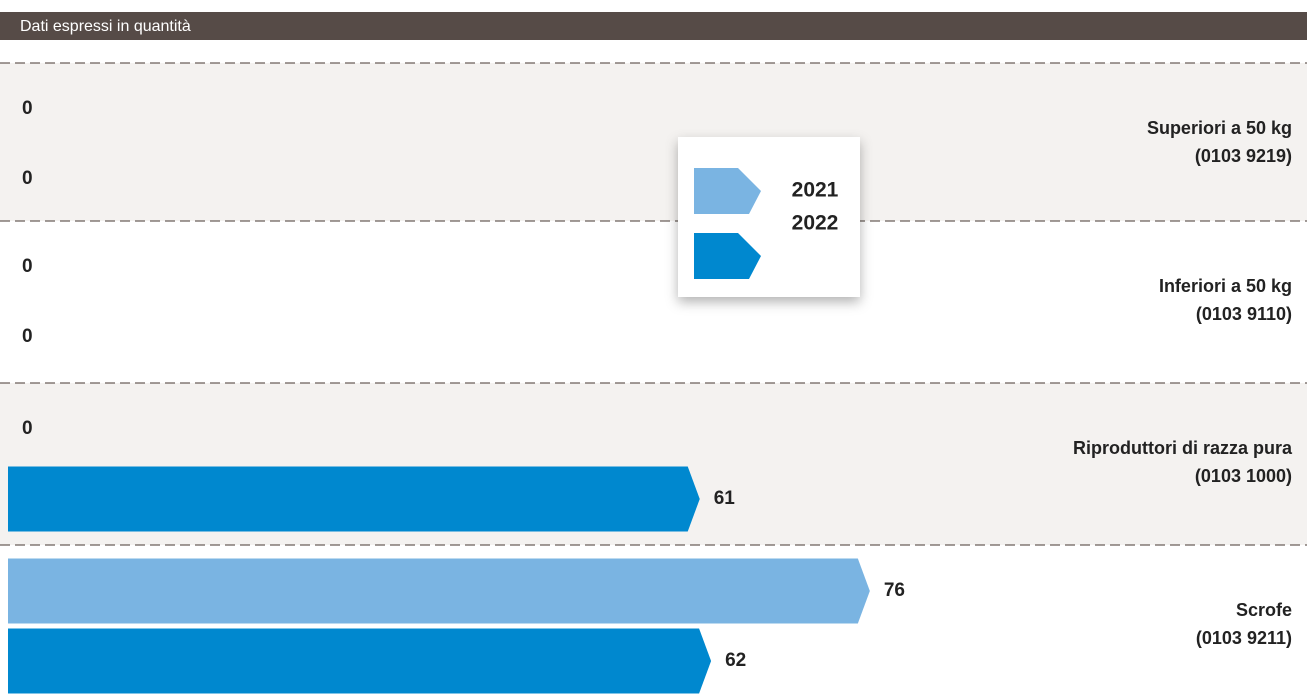  I want to click on subtitle: Dati espressi in quantità, so click(105, 26).